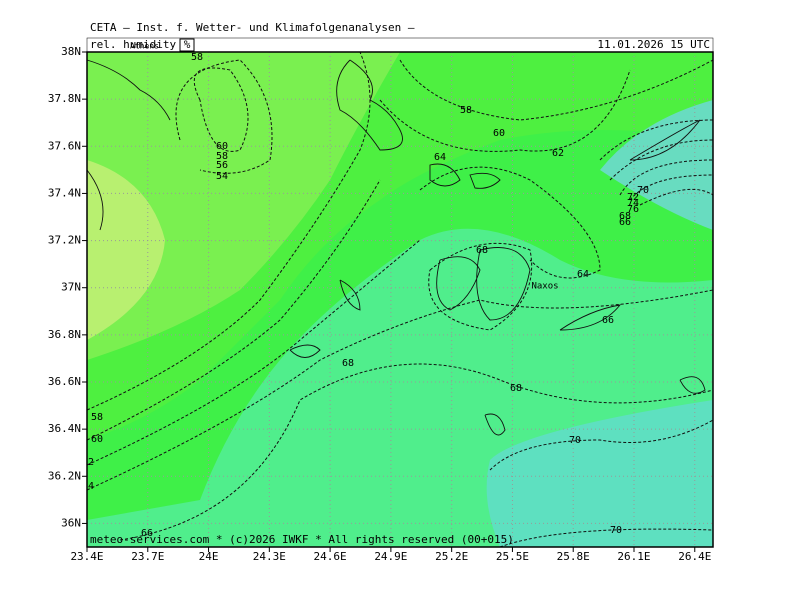  What do you see at coordinates (390, 556) in the screenshot?
I see `x-tick-label: 24.9E` at bounding box center [390, 556].